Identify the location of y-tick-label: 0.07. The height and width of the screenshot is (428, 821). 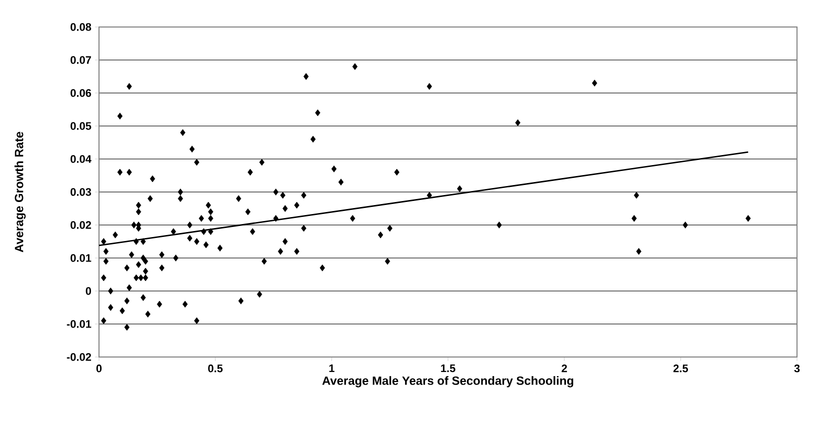
(80, 60).